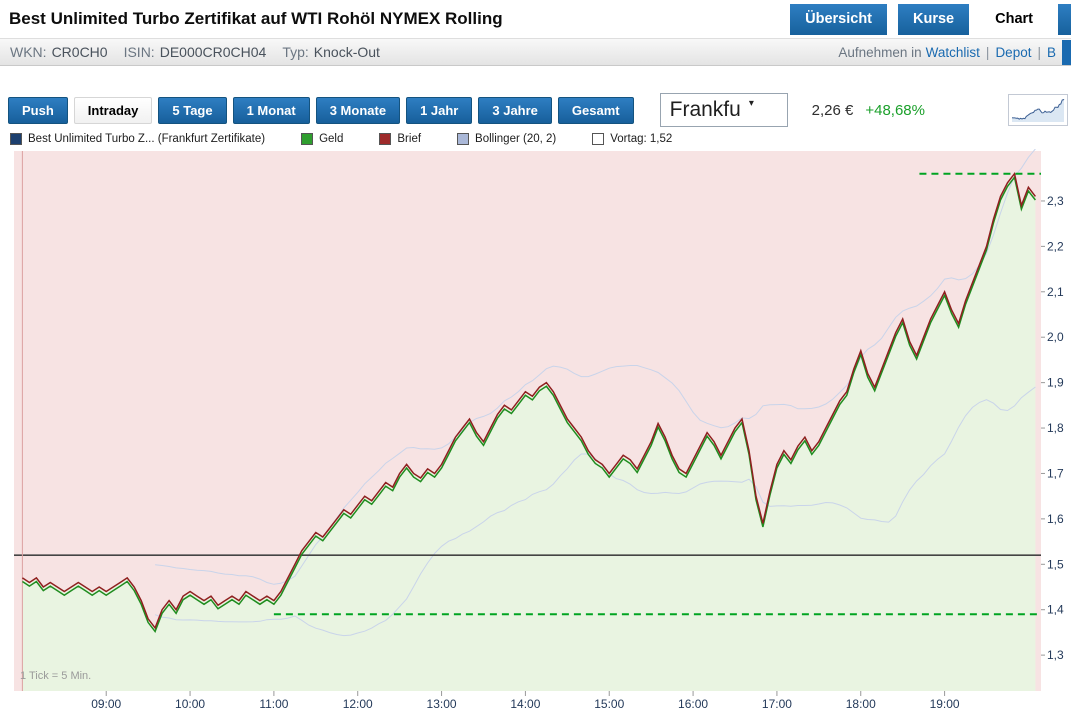 This screenshot has height=717, width=1071. What do you see at coordinates (1014, 19) in the screenshot?
I see `tab-chart: Chart` at bounding box center [1014, 19].